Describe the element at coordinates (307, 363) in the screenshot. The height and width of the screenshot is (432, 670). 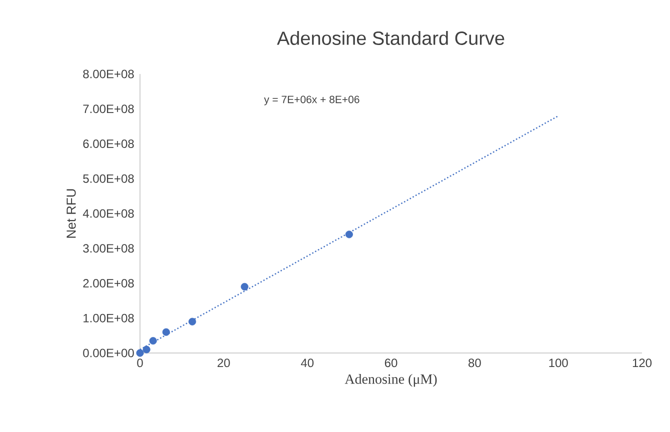
I see `x-tick-label: 40` at that location.